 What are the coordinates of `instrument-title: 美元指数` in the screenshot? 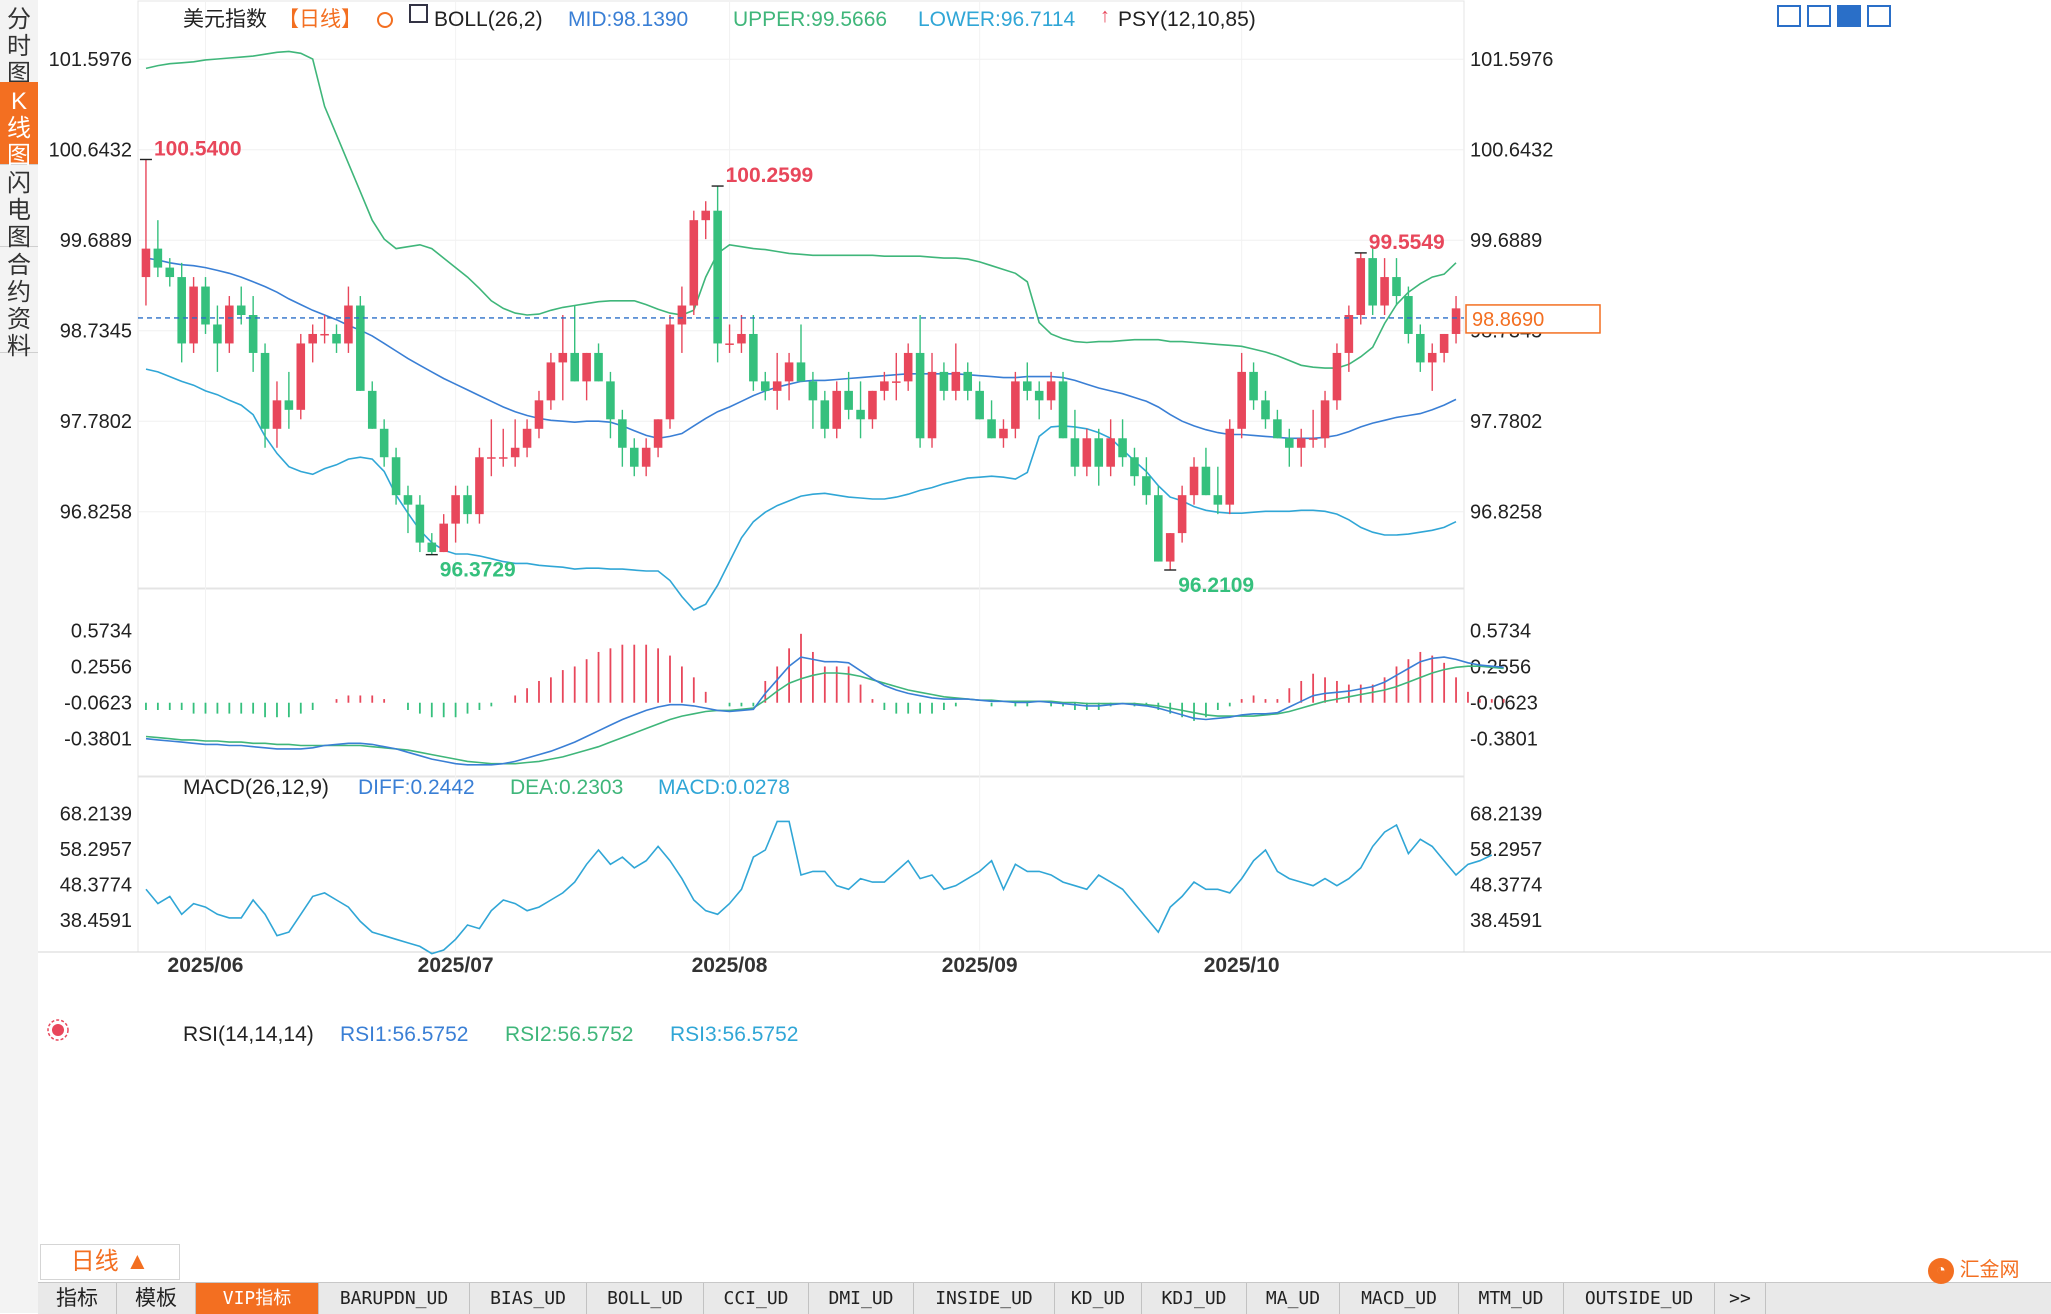 It's located at (225, 19).